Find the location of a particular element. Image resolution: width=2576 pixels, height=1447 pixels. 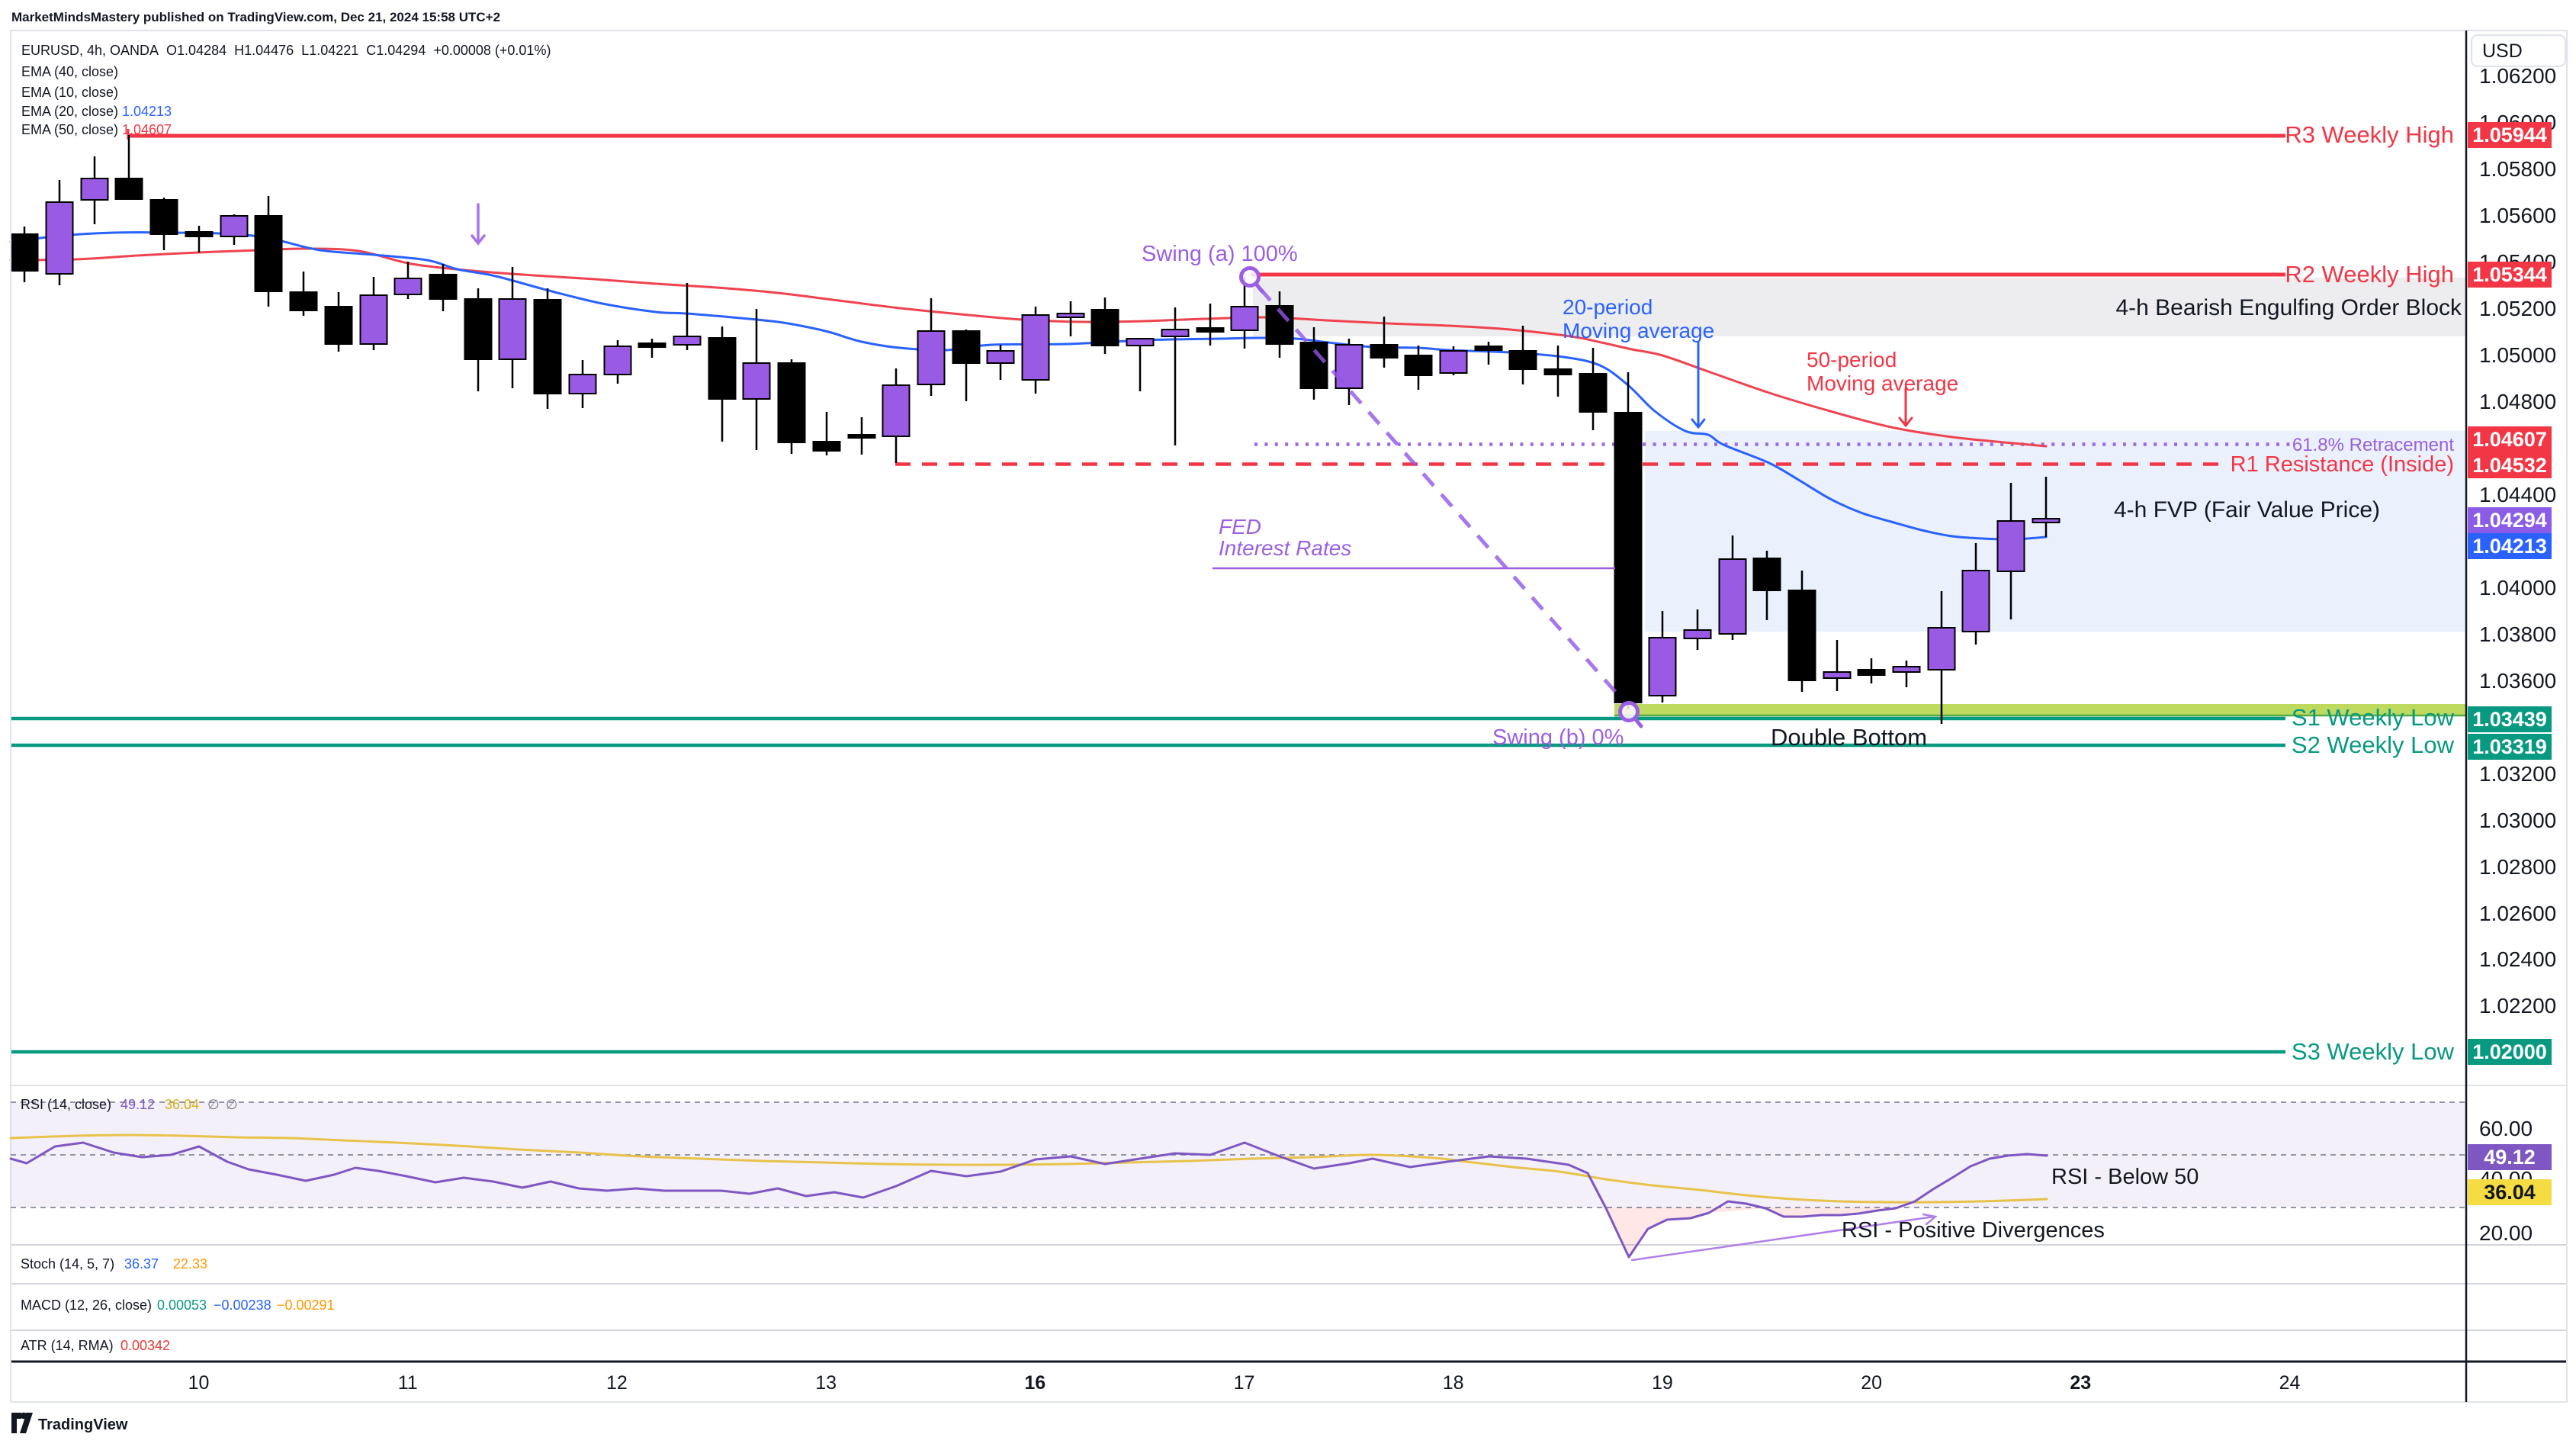

svg-text: 1.04400 is located at coordinates (2517, 494).